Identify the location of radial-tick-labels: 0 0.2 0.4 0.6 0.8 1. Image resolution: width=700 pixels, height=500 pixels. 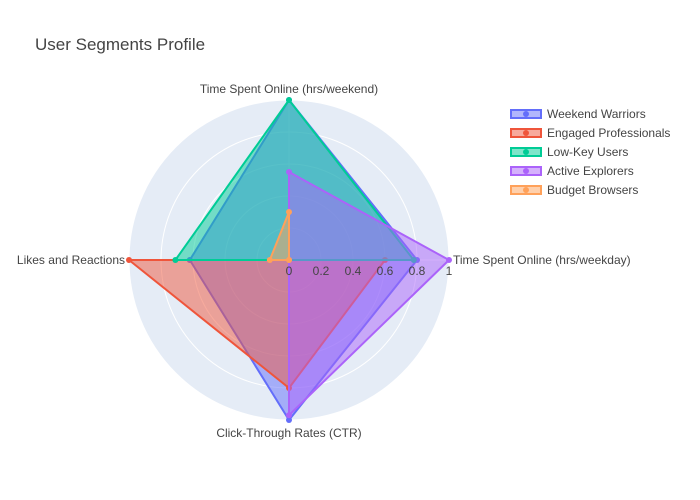
(369, 271).